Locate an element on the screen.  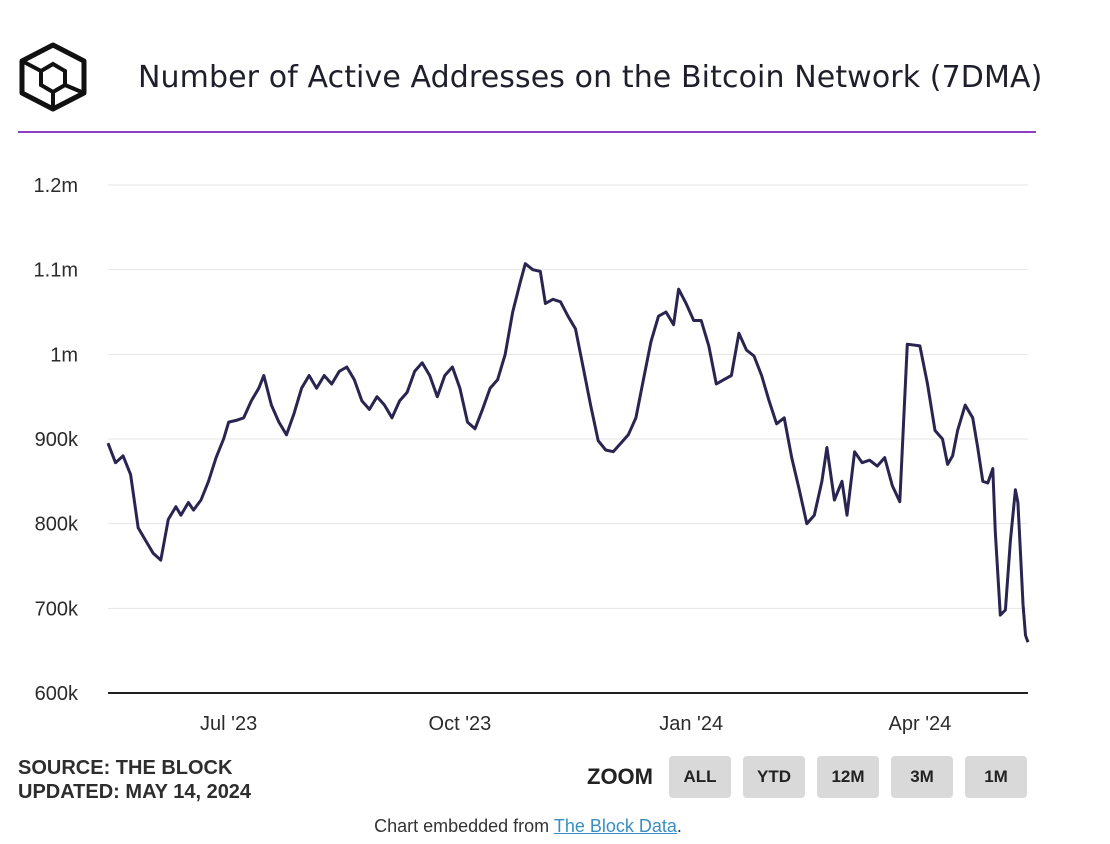
zoom-ytd-button: YTD is located at coordinates (774, 777).